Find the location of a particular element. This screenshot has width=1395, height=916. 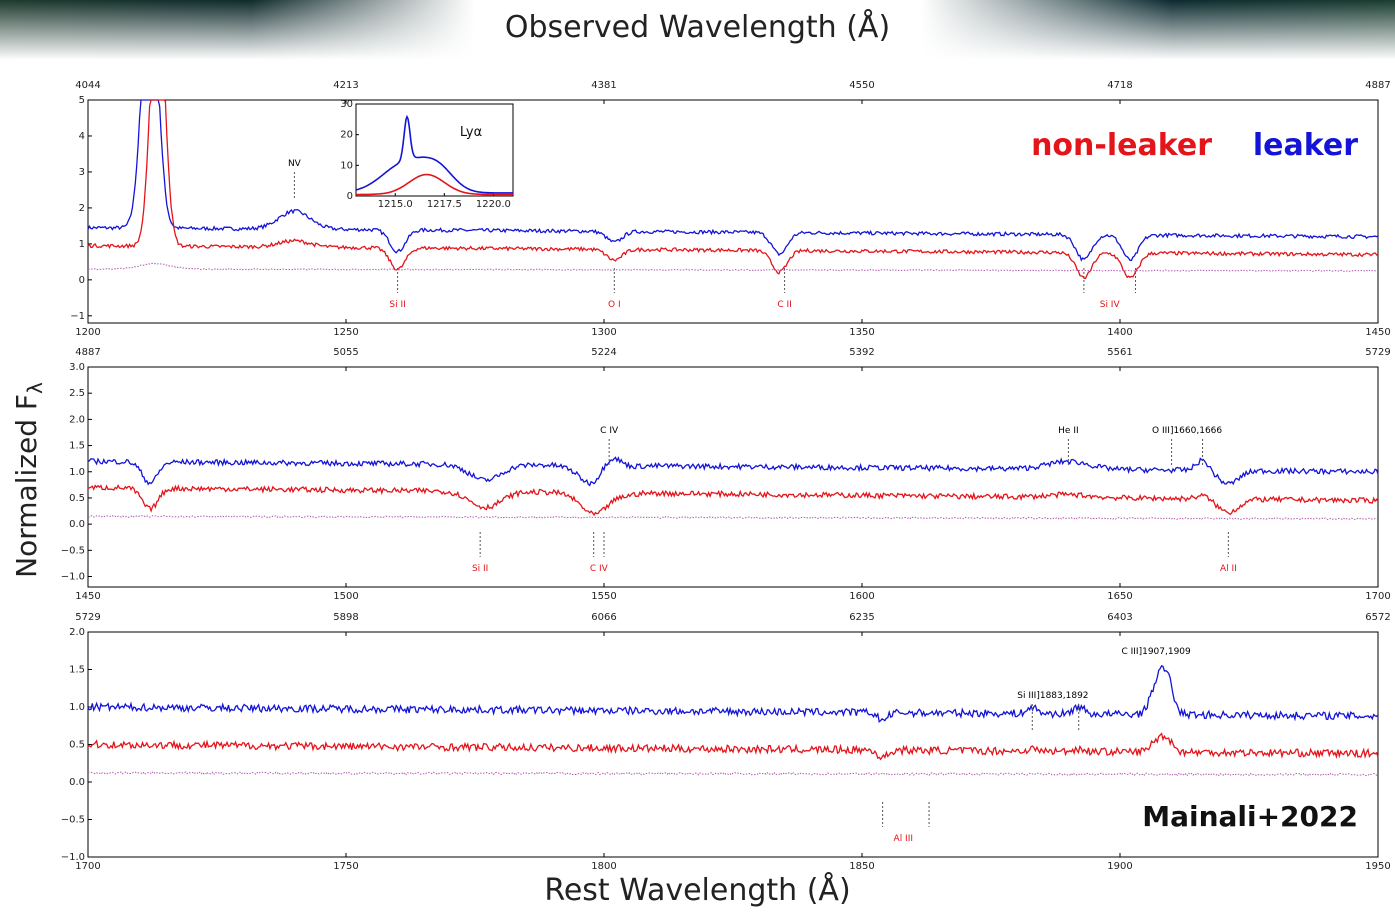

x-tick-label: 1650 is located at coordinates (1119, 596).